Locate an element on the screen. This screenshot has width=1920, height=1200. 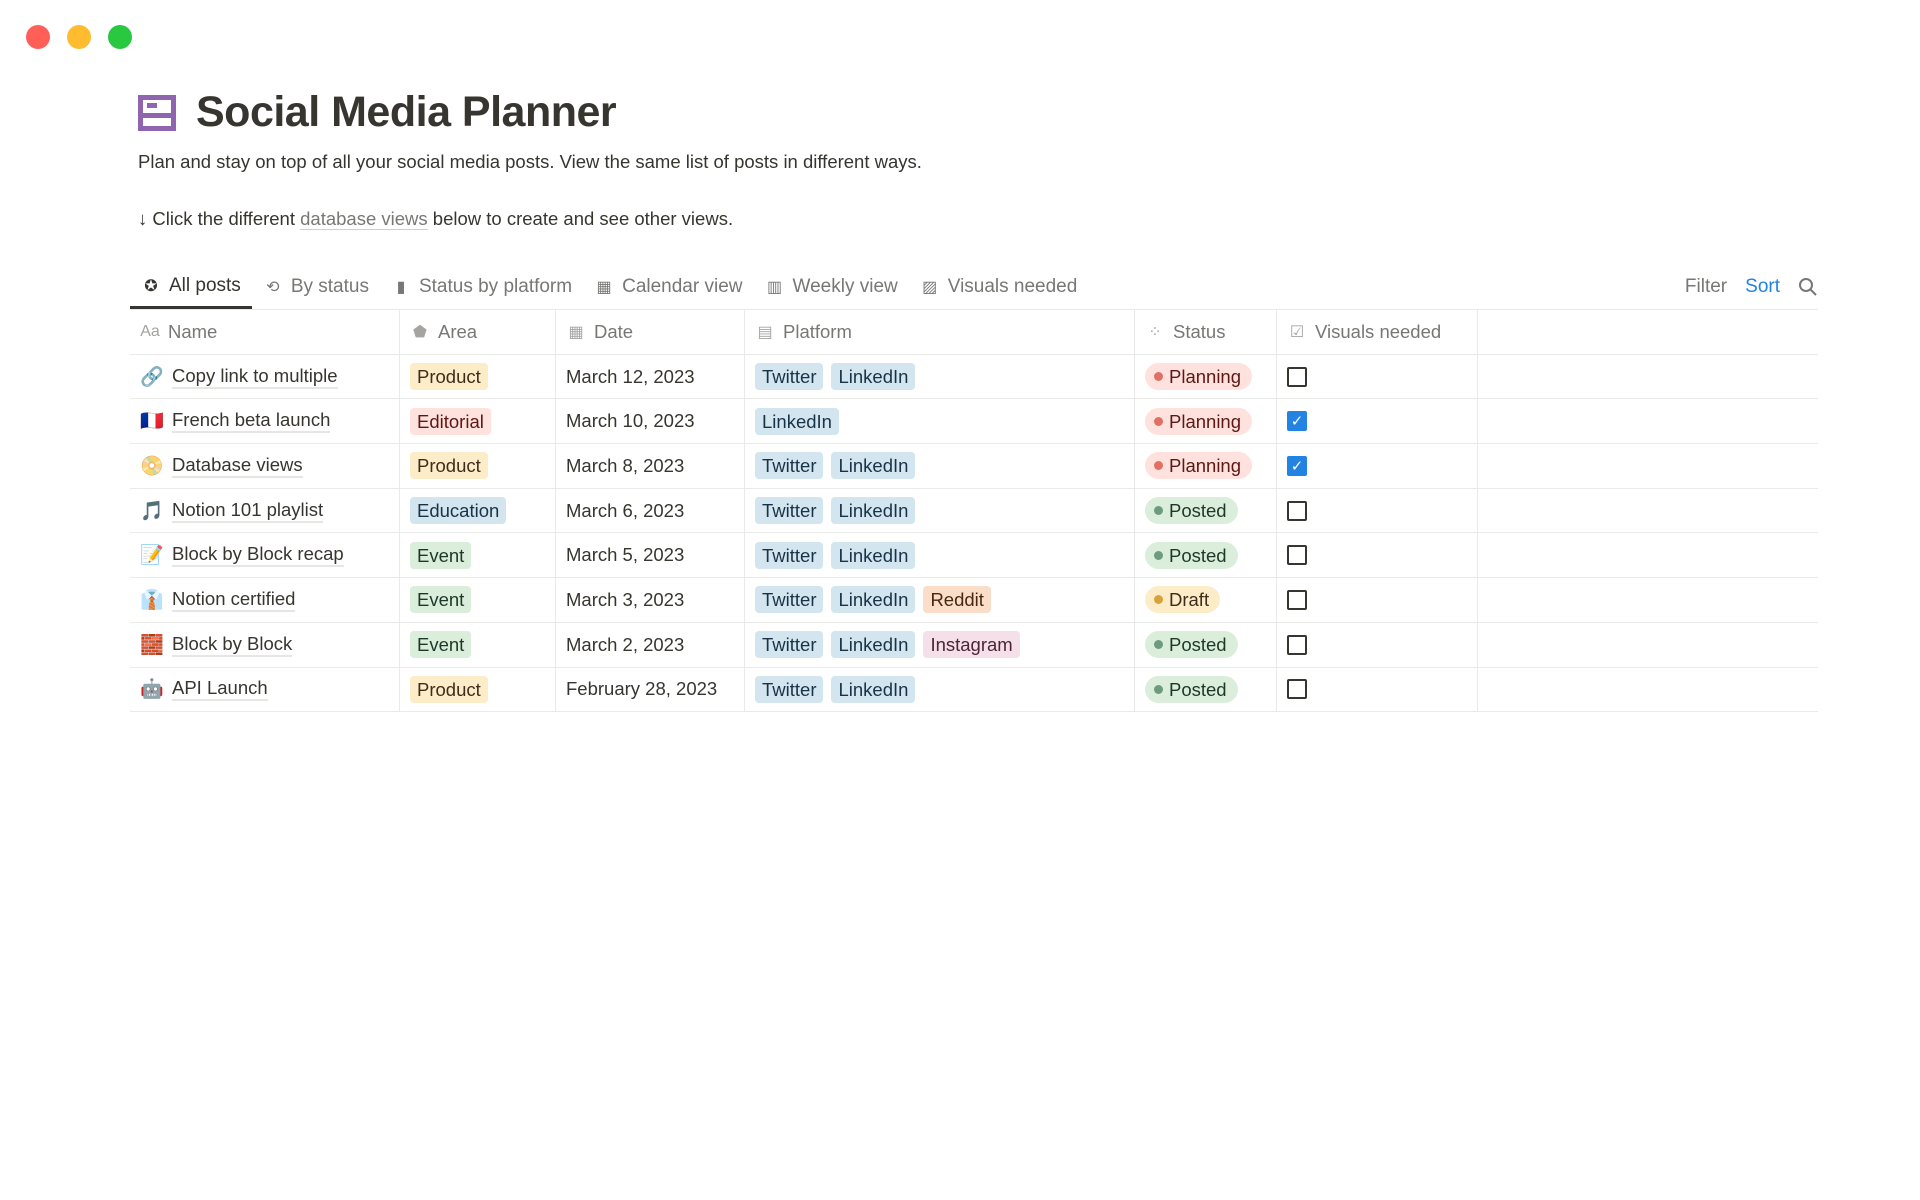
post-name-link: Block by Block is located at coordinates (232, 645).